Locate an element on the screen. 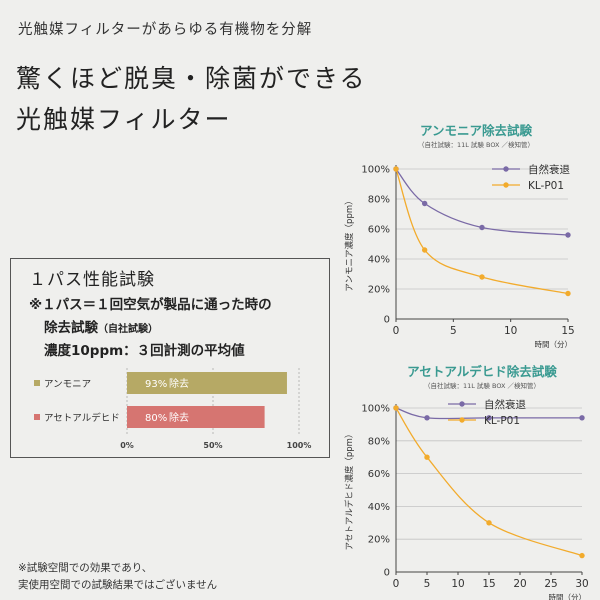  ammonia-chart-xtick-label-0: 0 is located at coordinates (396, 331).